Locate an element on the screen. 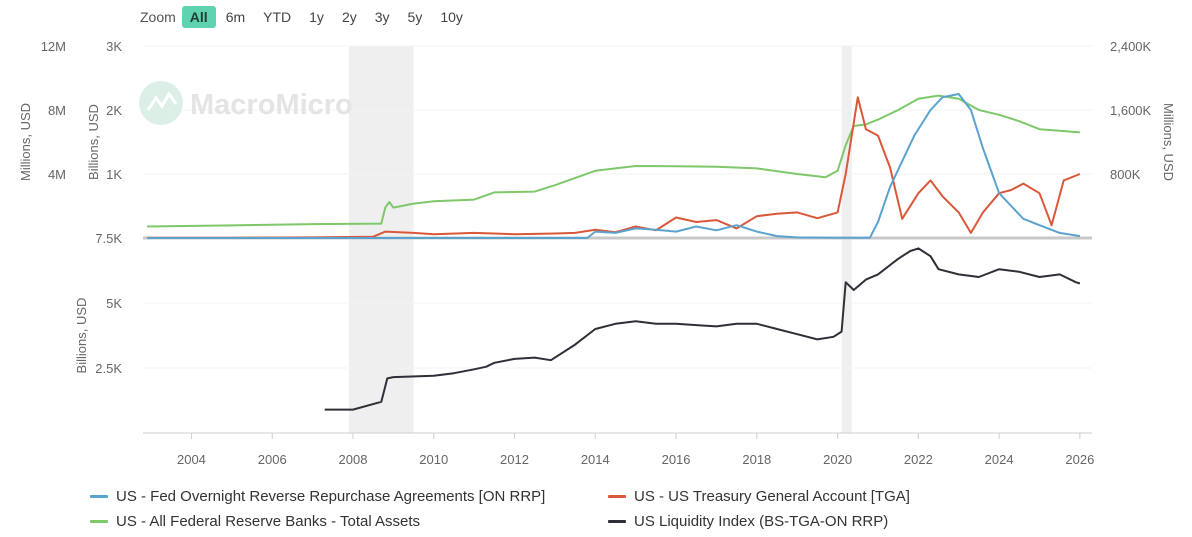  lower-left-tick-2: 7.5K is located at coordinates (108, 238).